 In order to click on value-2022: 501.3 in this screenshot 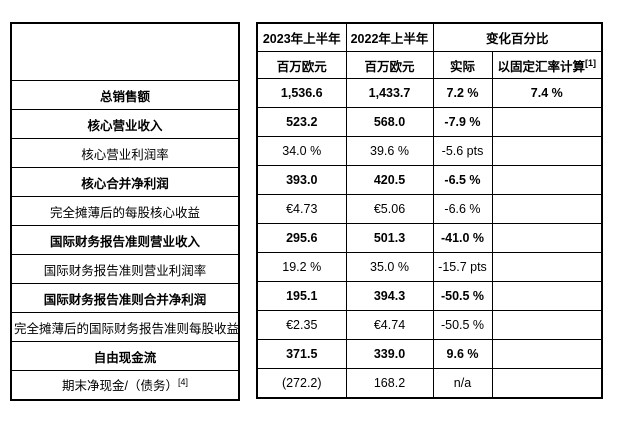, I will do `click(389, 238)`.